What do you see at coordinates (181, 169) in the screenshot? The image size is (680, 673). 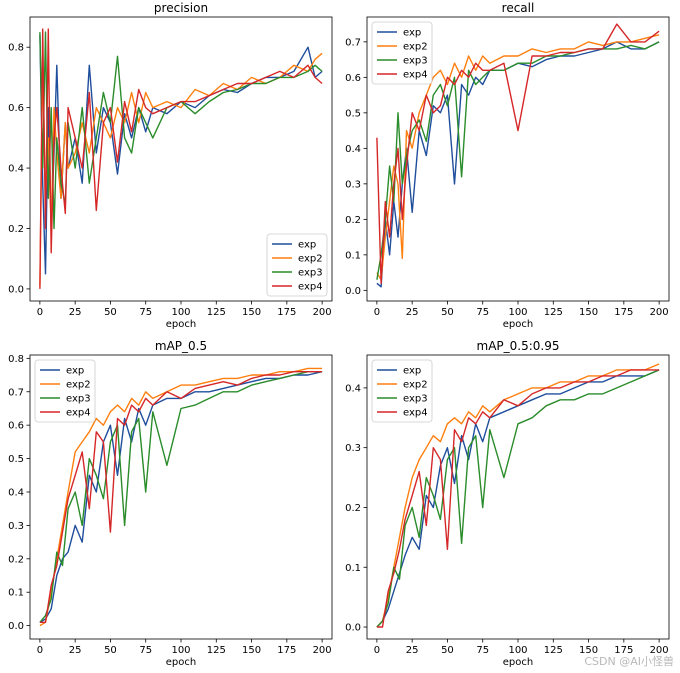 I see `series-line-exp2` at bounding box center [181, 169].